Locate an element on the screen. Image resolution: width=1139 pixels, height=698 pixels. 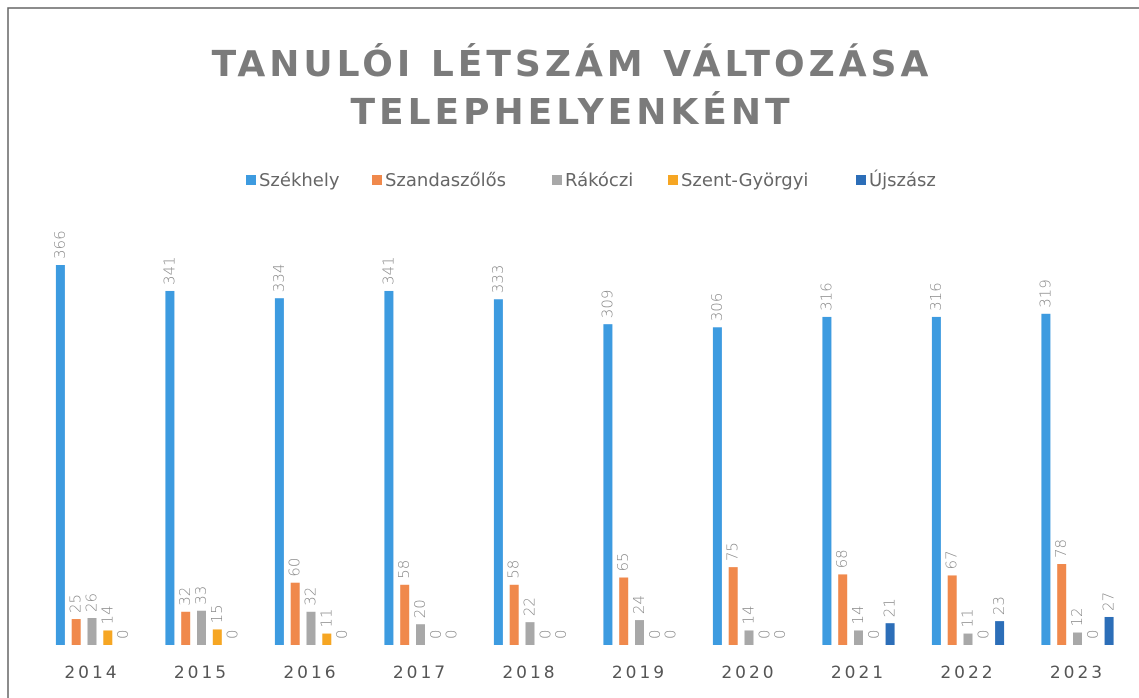
data-label: 11 is located at coordinates (326, 617).